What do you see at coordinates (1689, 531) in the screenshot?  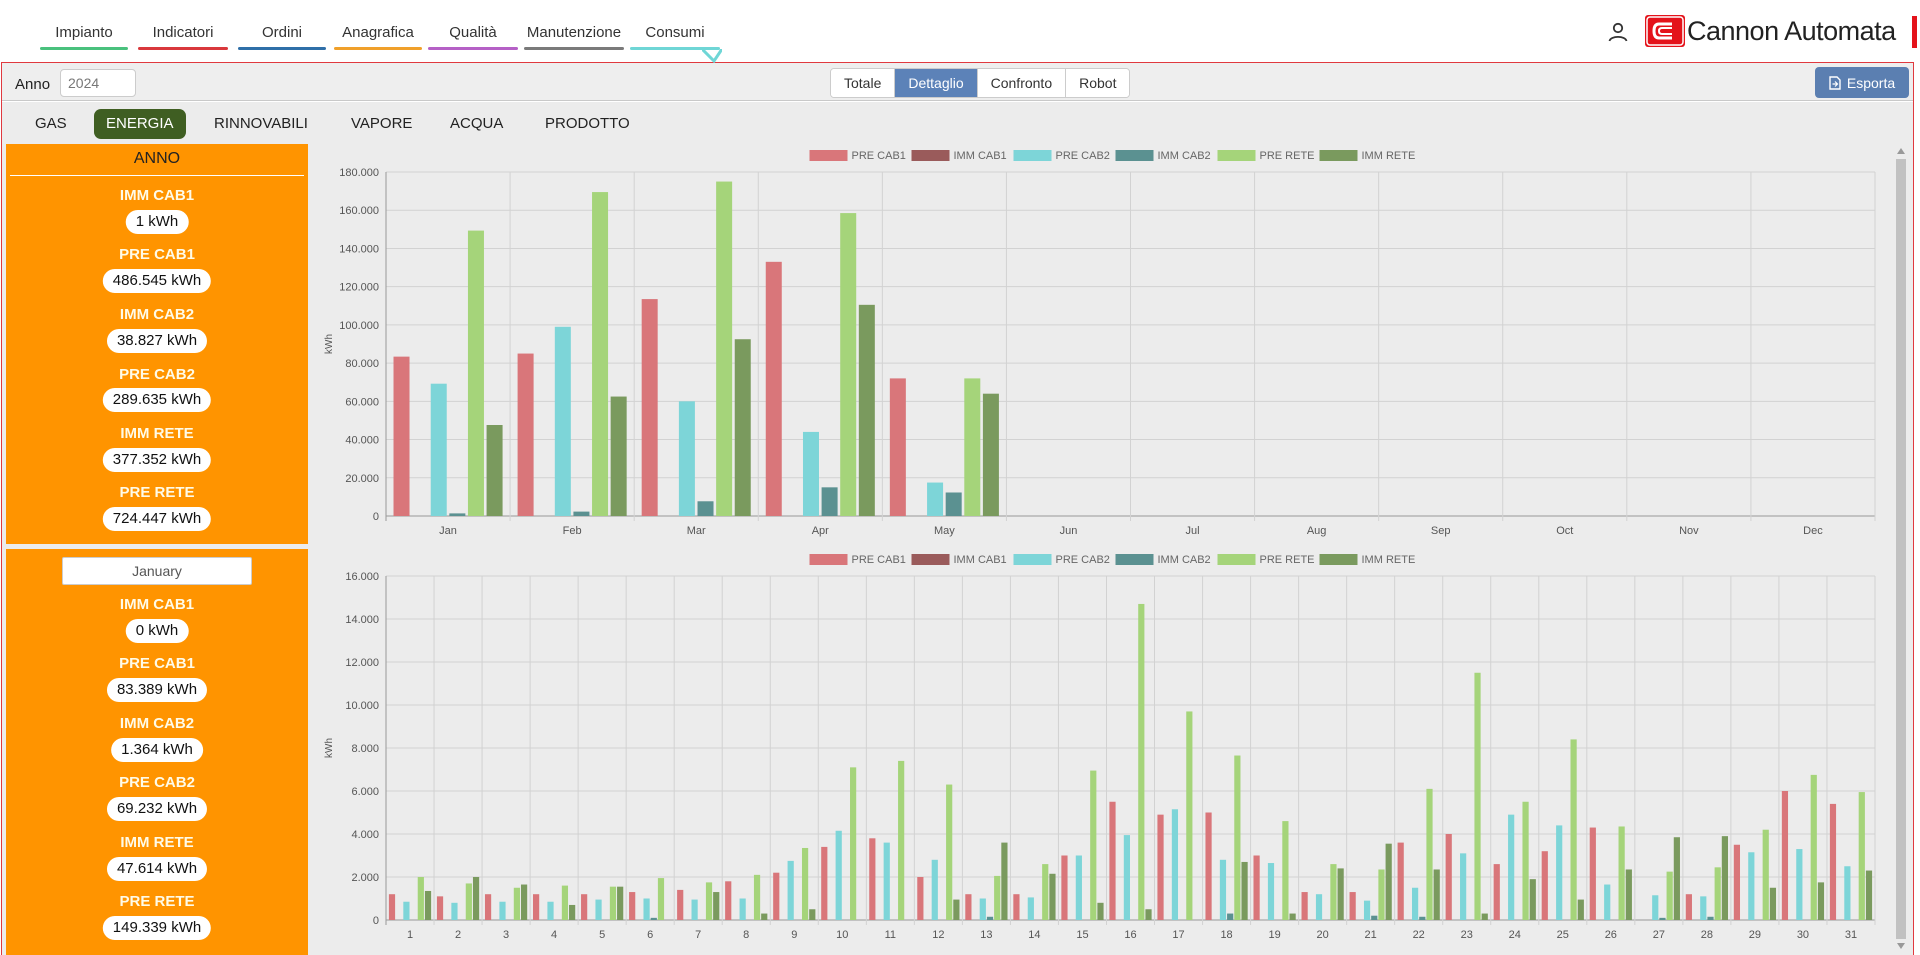 I see `x-tick-label: Nov` at bounding box center [1689, 531].